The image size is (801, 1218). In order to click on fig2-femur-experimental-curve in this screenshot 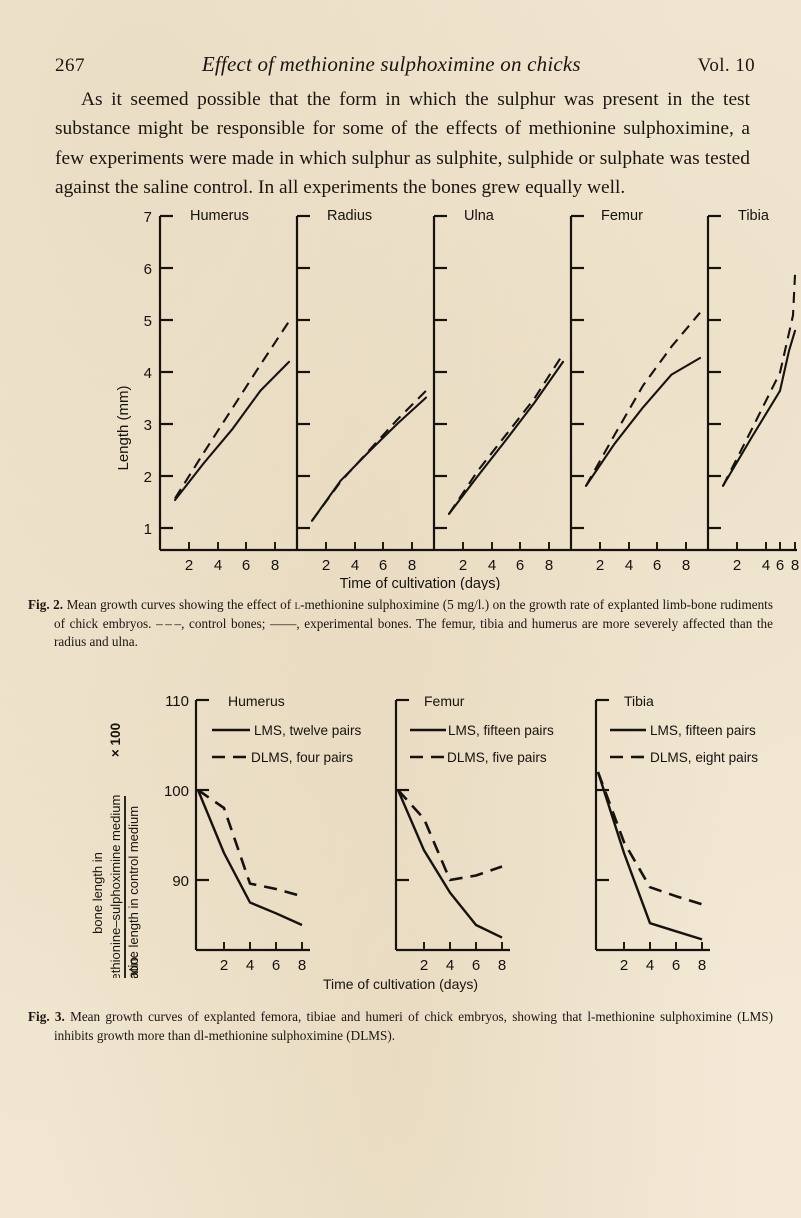, I will do `click(643, 421)`.